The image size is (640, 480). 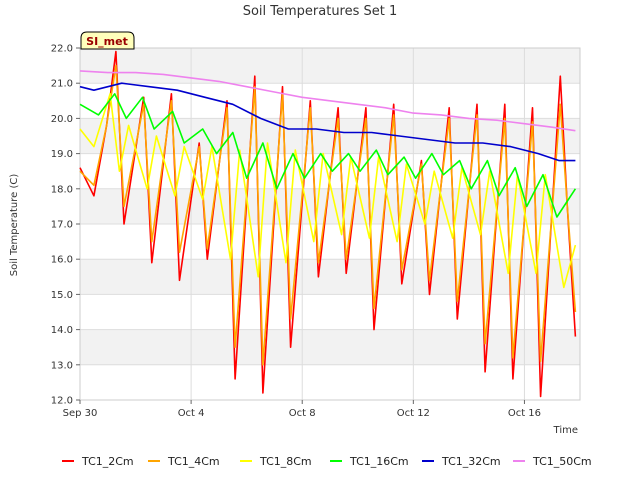 I want to click on y-tick-label: 18.0, so click(x=62, y=189).